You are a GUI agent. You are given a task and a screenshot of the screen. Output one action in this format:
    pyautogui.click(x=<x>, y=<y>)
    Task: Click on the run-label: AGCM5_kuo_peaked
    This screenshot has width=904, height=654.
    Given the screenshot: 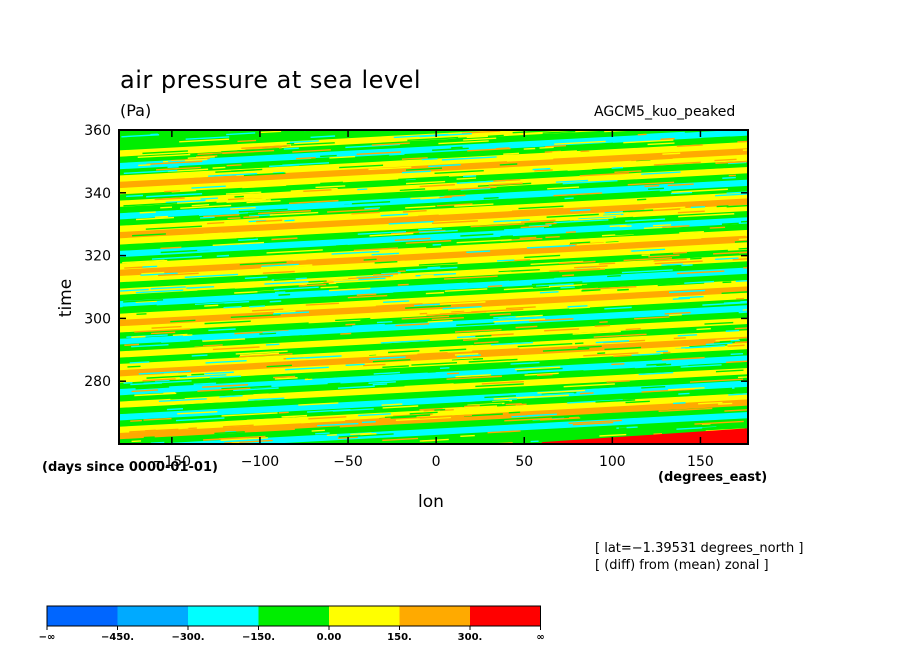 What is the action you would take?
    pyautogui.click(x=665, y=112)
    